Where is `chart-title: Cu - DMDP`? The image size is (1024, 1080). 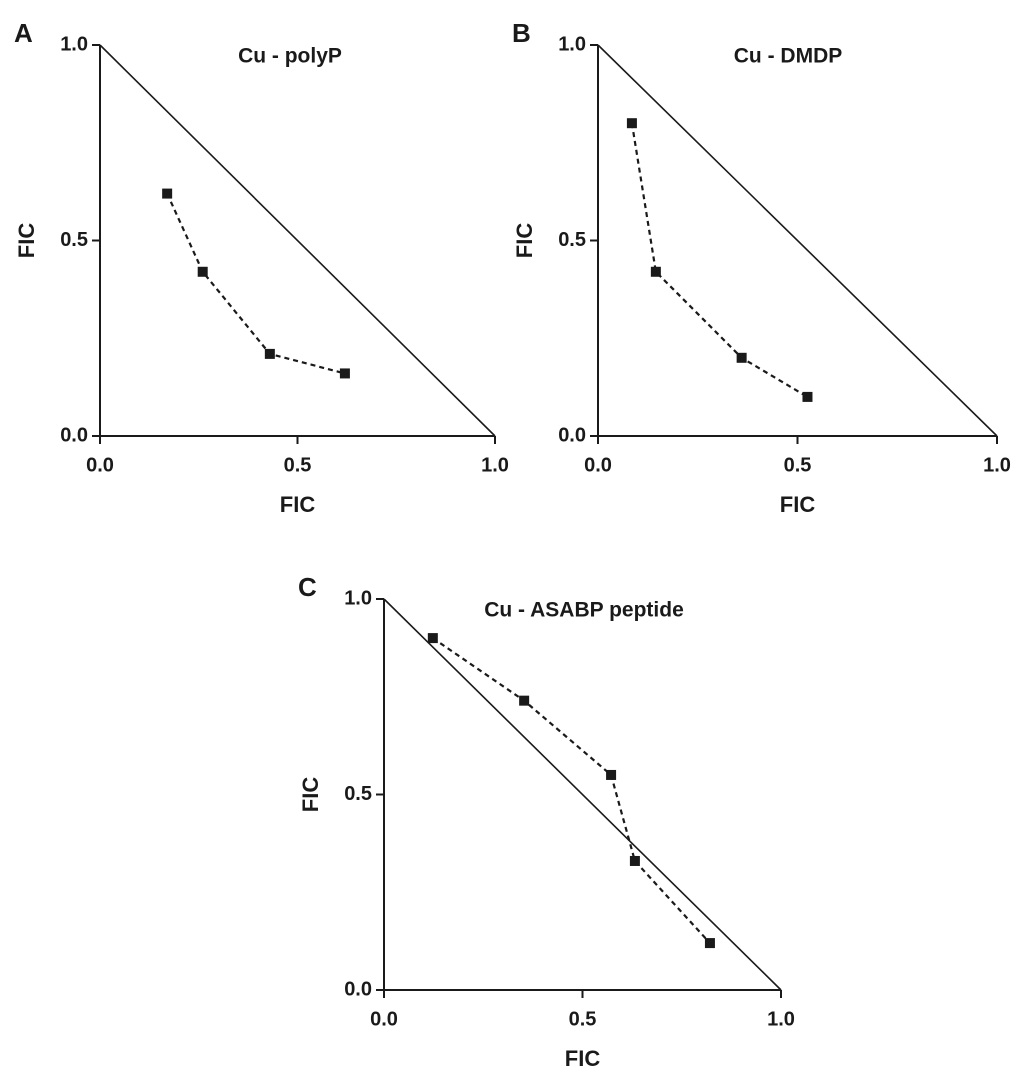 chart-title: Cu - DMDP is located at coordinates (788, 56).